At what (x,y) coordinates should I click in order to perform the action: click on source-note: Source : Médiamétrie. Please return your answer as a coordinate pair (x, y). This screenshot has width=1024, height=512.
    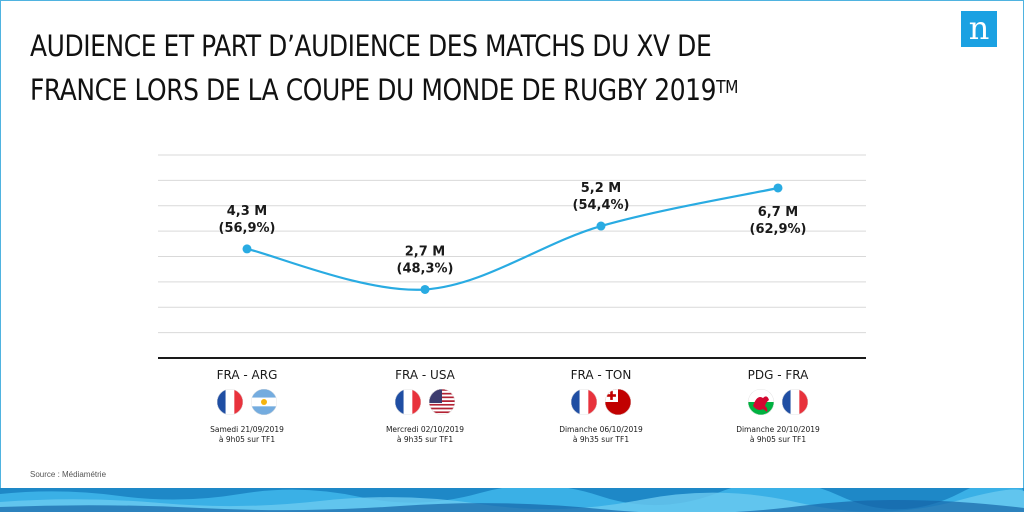
    Looking at the image, I should click on (68, 474).